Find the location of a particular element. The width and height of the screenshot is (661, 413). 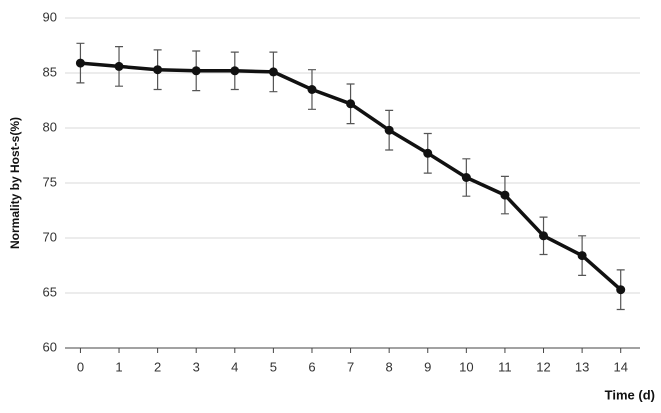

x-axis-title: Time (d) is located at coordinates (630, 394).